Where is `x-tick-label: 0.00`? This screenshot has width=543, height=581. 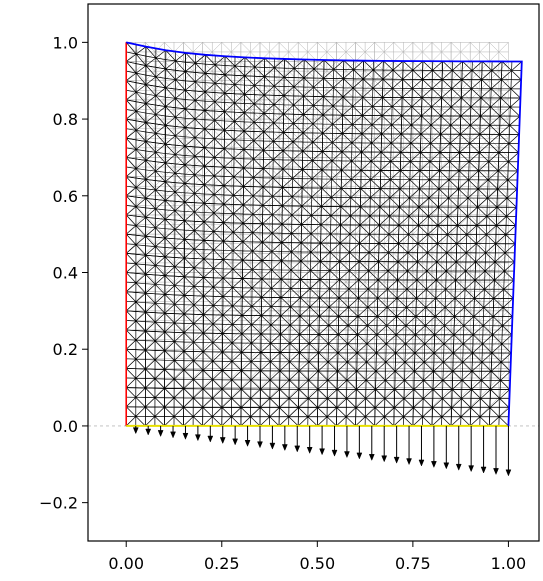
x-tick-label: 0.00 is located at coordinates (126, 563).